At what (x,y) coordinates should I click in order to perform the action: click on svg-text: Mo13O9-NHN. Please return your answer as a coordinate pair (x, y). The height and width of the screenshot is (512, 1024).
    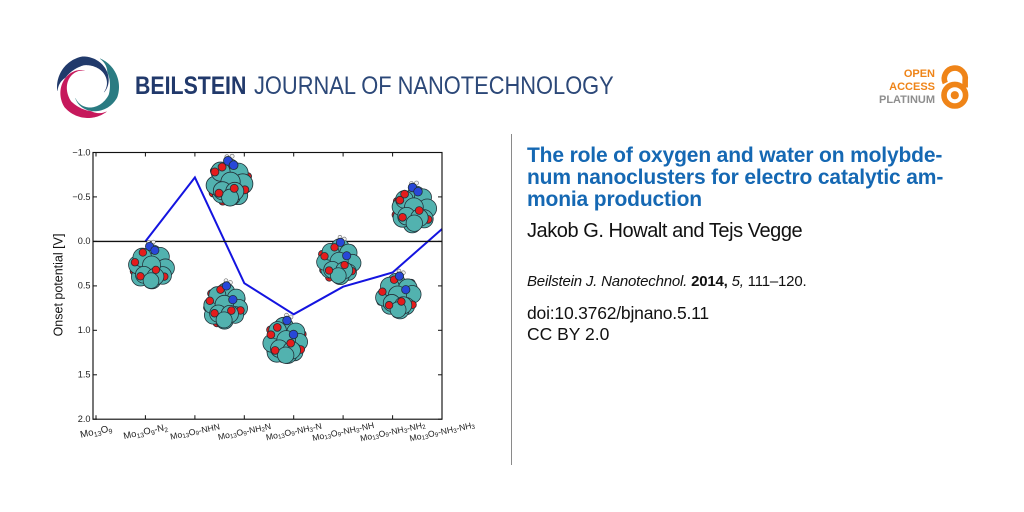
    Looking at the image, I should click on (195, 432).